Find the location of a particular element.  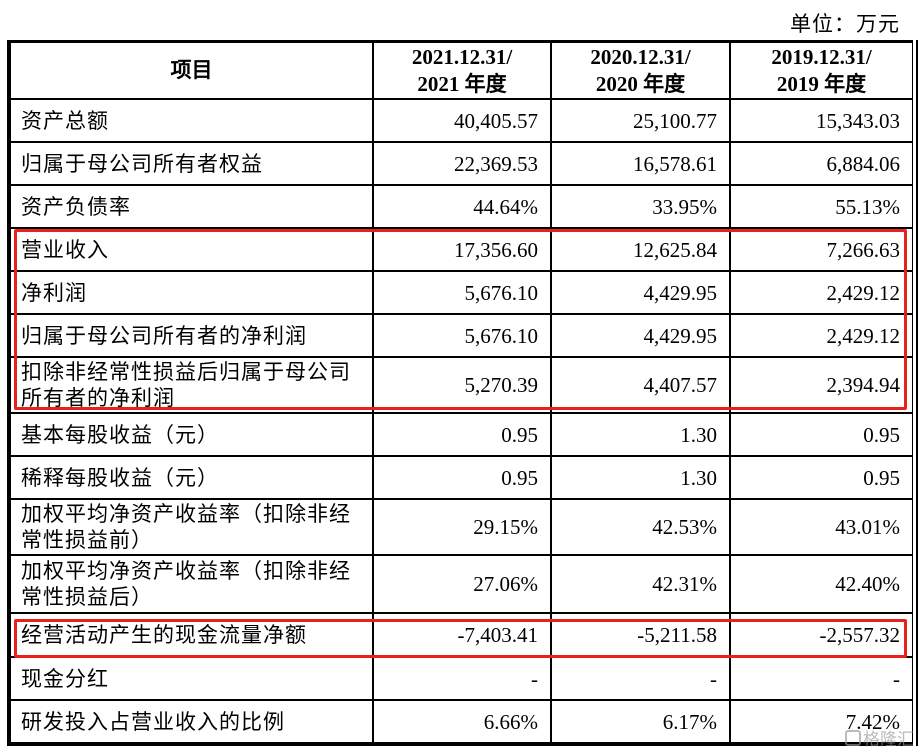

value-2021: - is located at coordinates (462, 678).